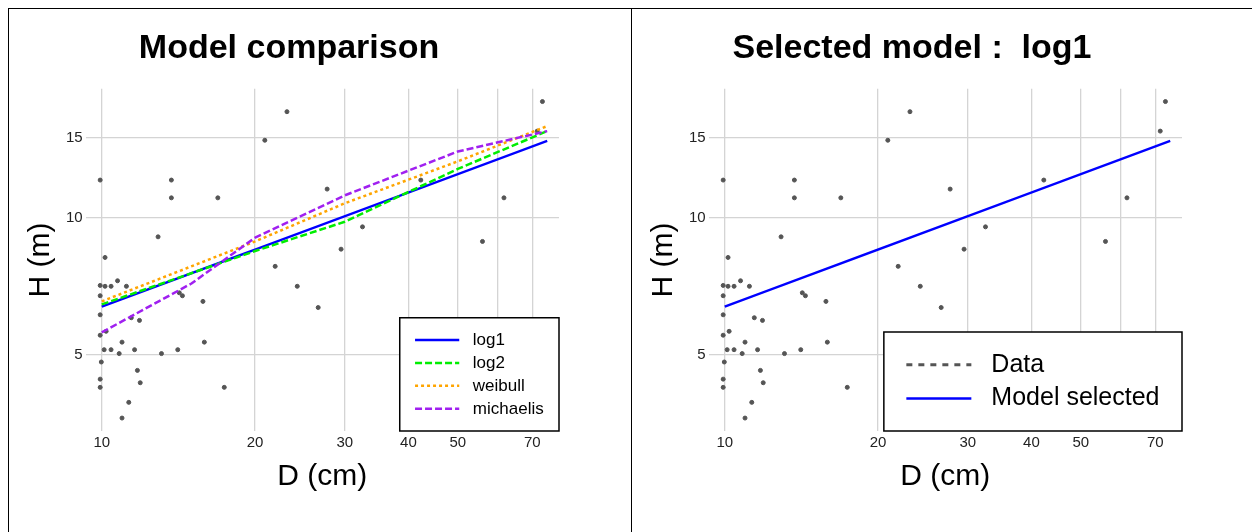 This screenshot has width=1252, height=532. Describe the element at coordinates (488, 362) in the screenshot. I see `legend-label: log2` at that location.